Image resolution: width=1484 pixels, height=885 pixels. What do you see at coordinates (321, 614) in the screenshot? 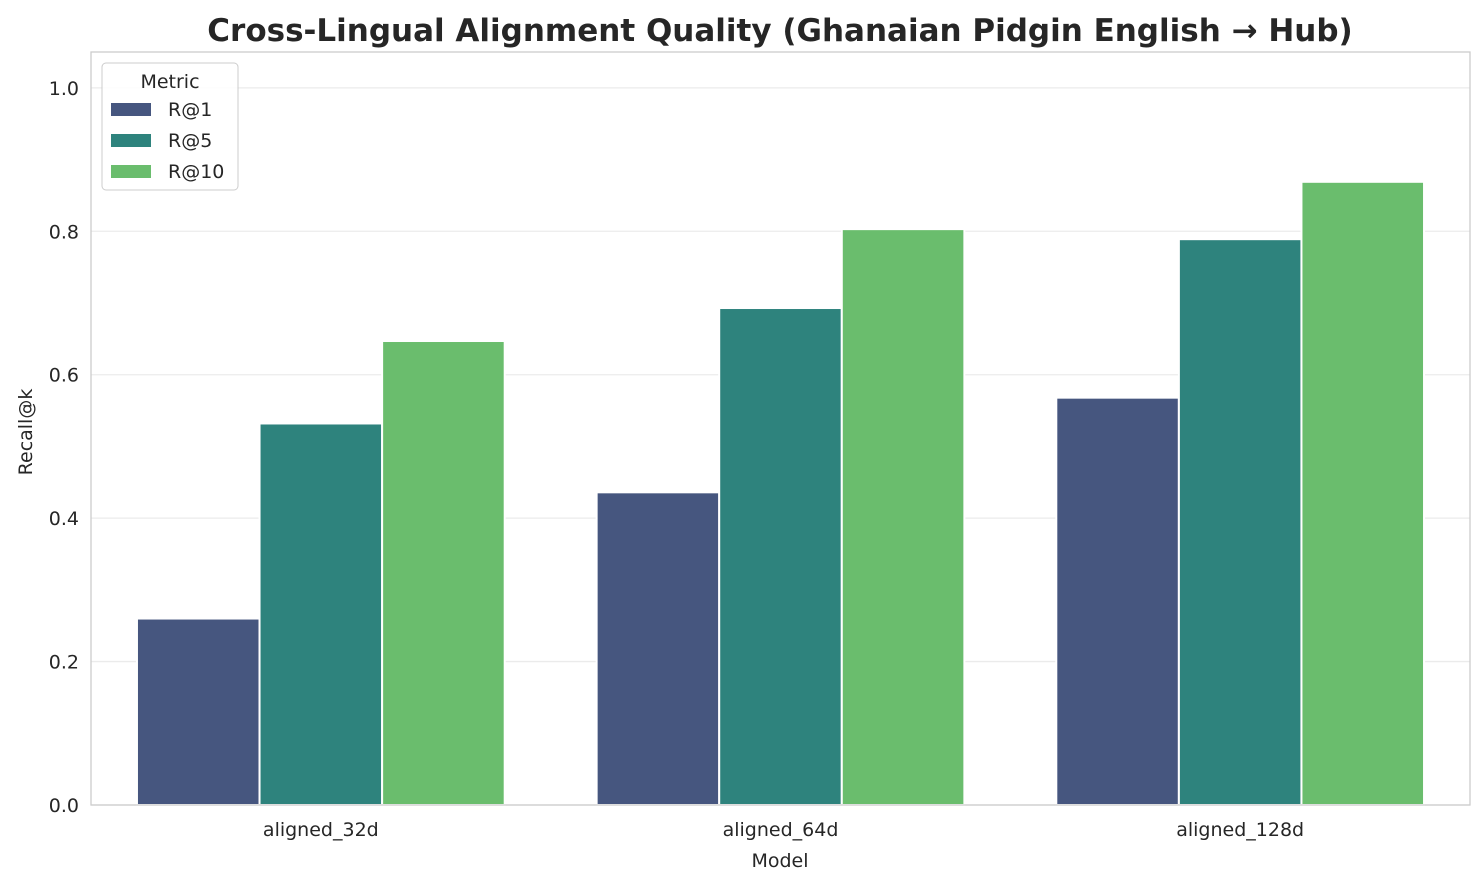
I see `bar-R@5-aligned_32d` at bounding box center [321, 614].